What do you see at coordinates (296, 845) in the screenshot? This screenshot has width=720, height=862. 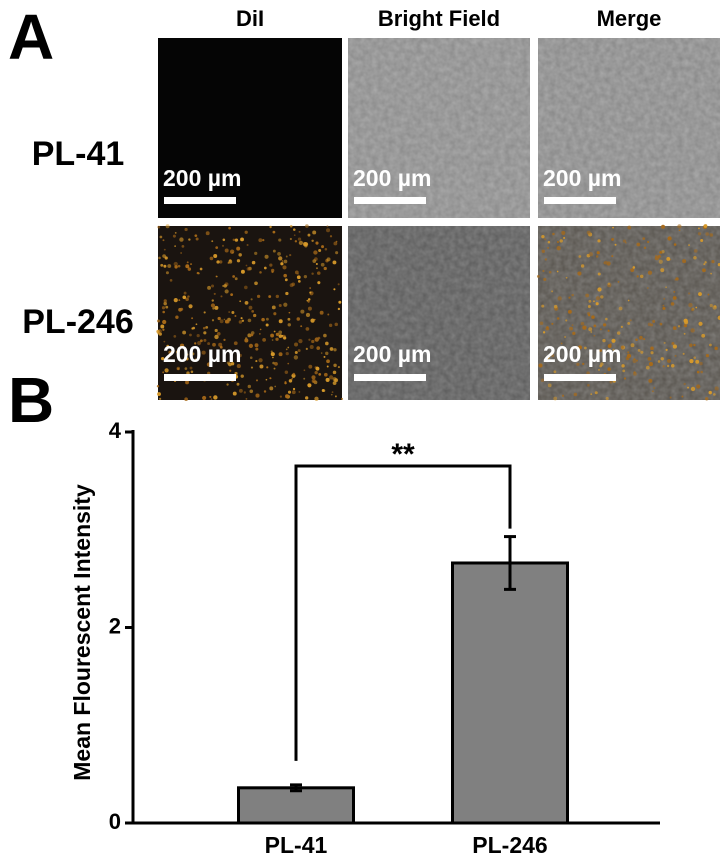 I see `x-tick-label: PL-41` at bounding box center [296, 845].